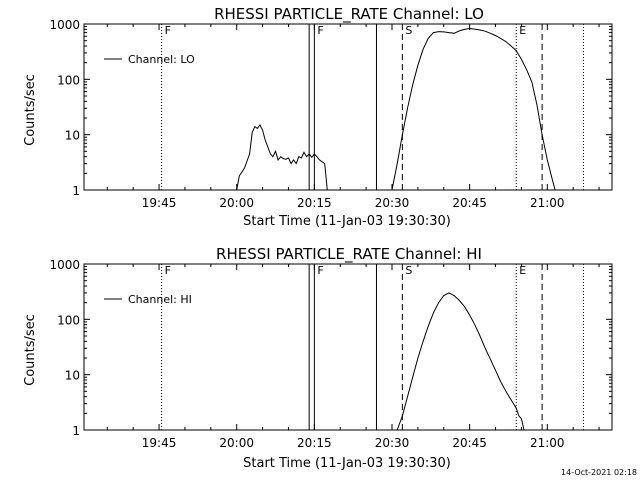 Image resolution: width=640 pixels, height=480 pixels. What do you see at coordinates (68, 320) in the screenshot?
I see `hi-y-tick-label: 100` at bounding box center [68, 320].